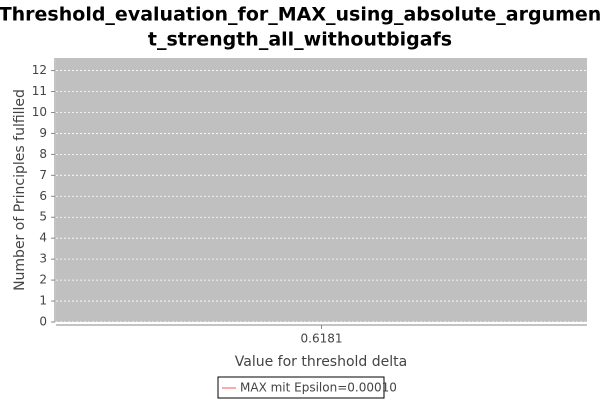  I want to click on legend-box, so click(301, 387).